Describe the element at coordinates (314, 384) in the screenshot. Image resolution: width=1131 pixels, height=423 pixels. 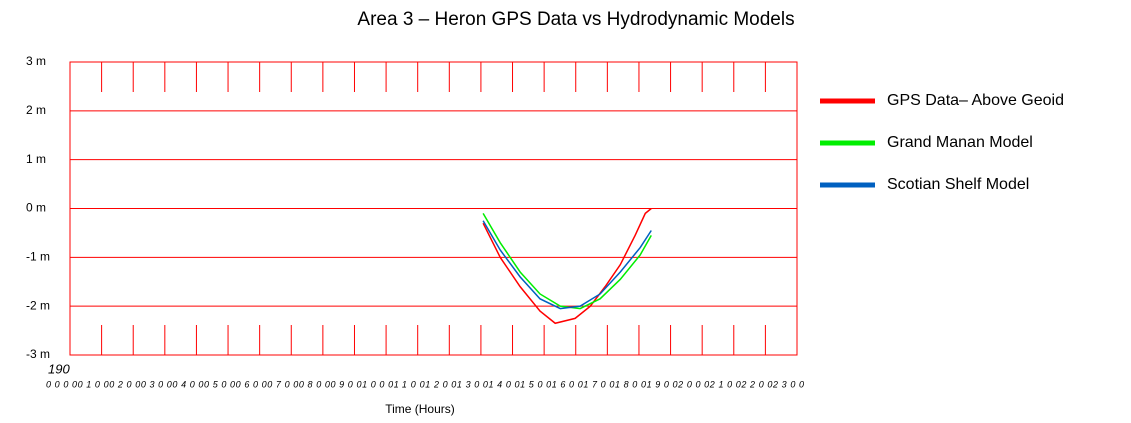
I see `x-tick-label: 0800` at that location.